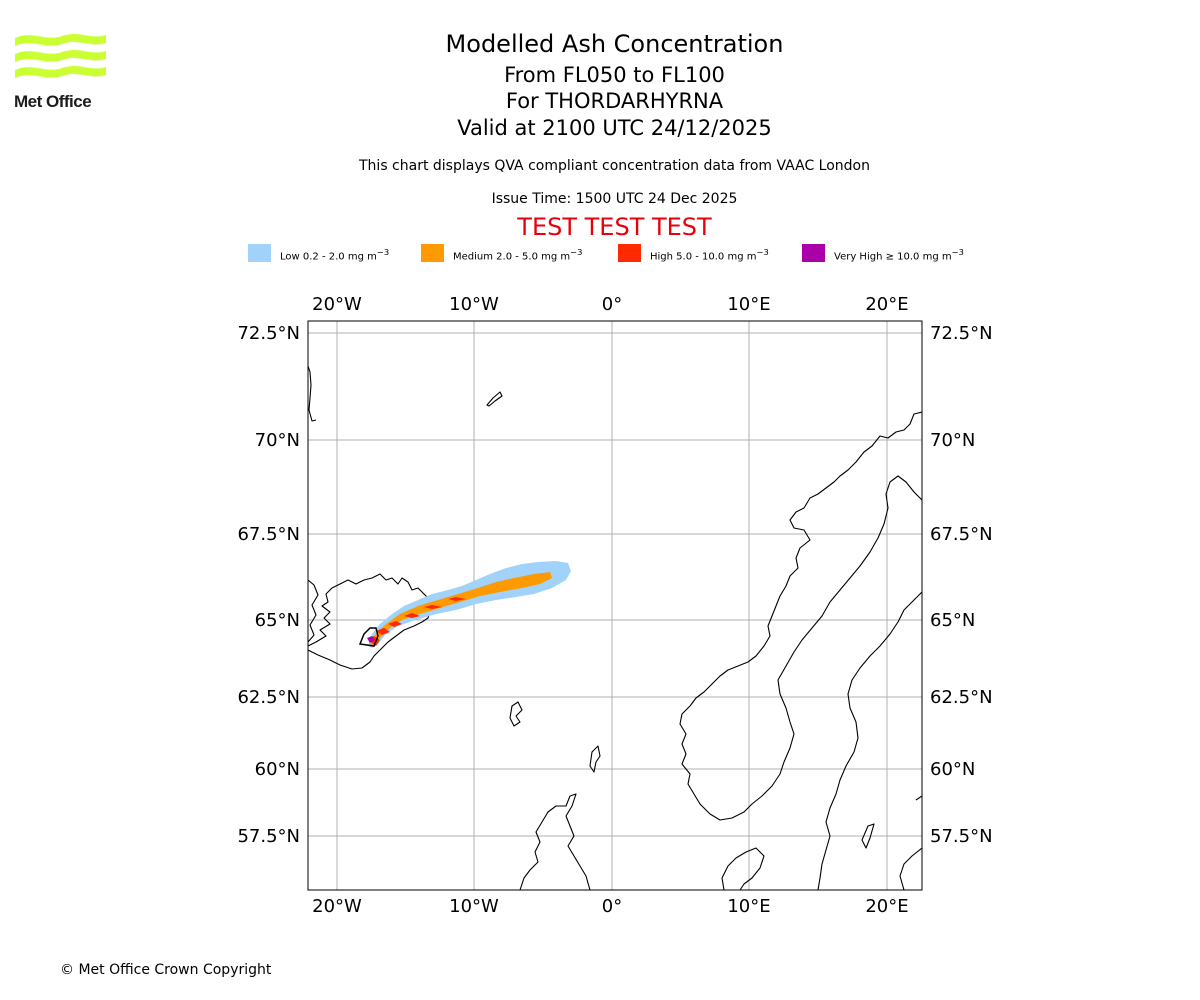  Describe the element at coordinates (312, 393) in the screenshot. I see `greenland-coast` at that location.